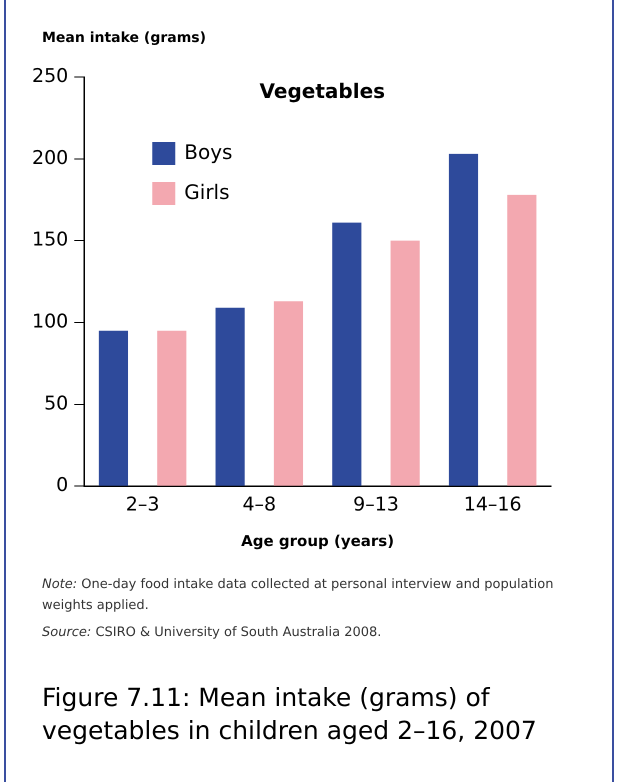  Describe the element at coordinates (50, 321) in the screenshot. I see `y-tick-label: 100` at that location.